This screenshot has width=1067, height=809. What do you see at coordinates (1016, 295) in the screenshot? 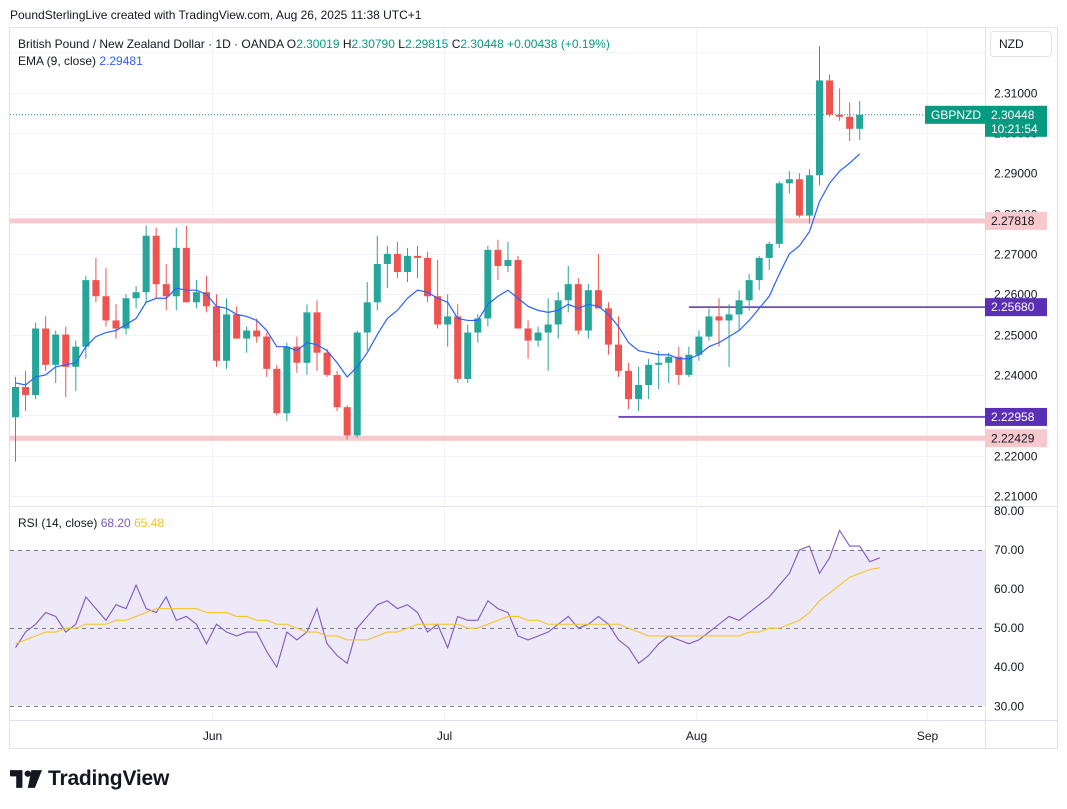
I see `price-tick-label: 2.26000` at bounding box center [1016, 295].